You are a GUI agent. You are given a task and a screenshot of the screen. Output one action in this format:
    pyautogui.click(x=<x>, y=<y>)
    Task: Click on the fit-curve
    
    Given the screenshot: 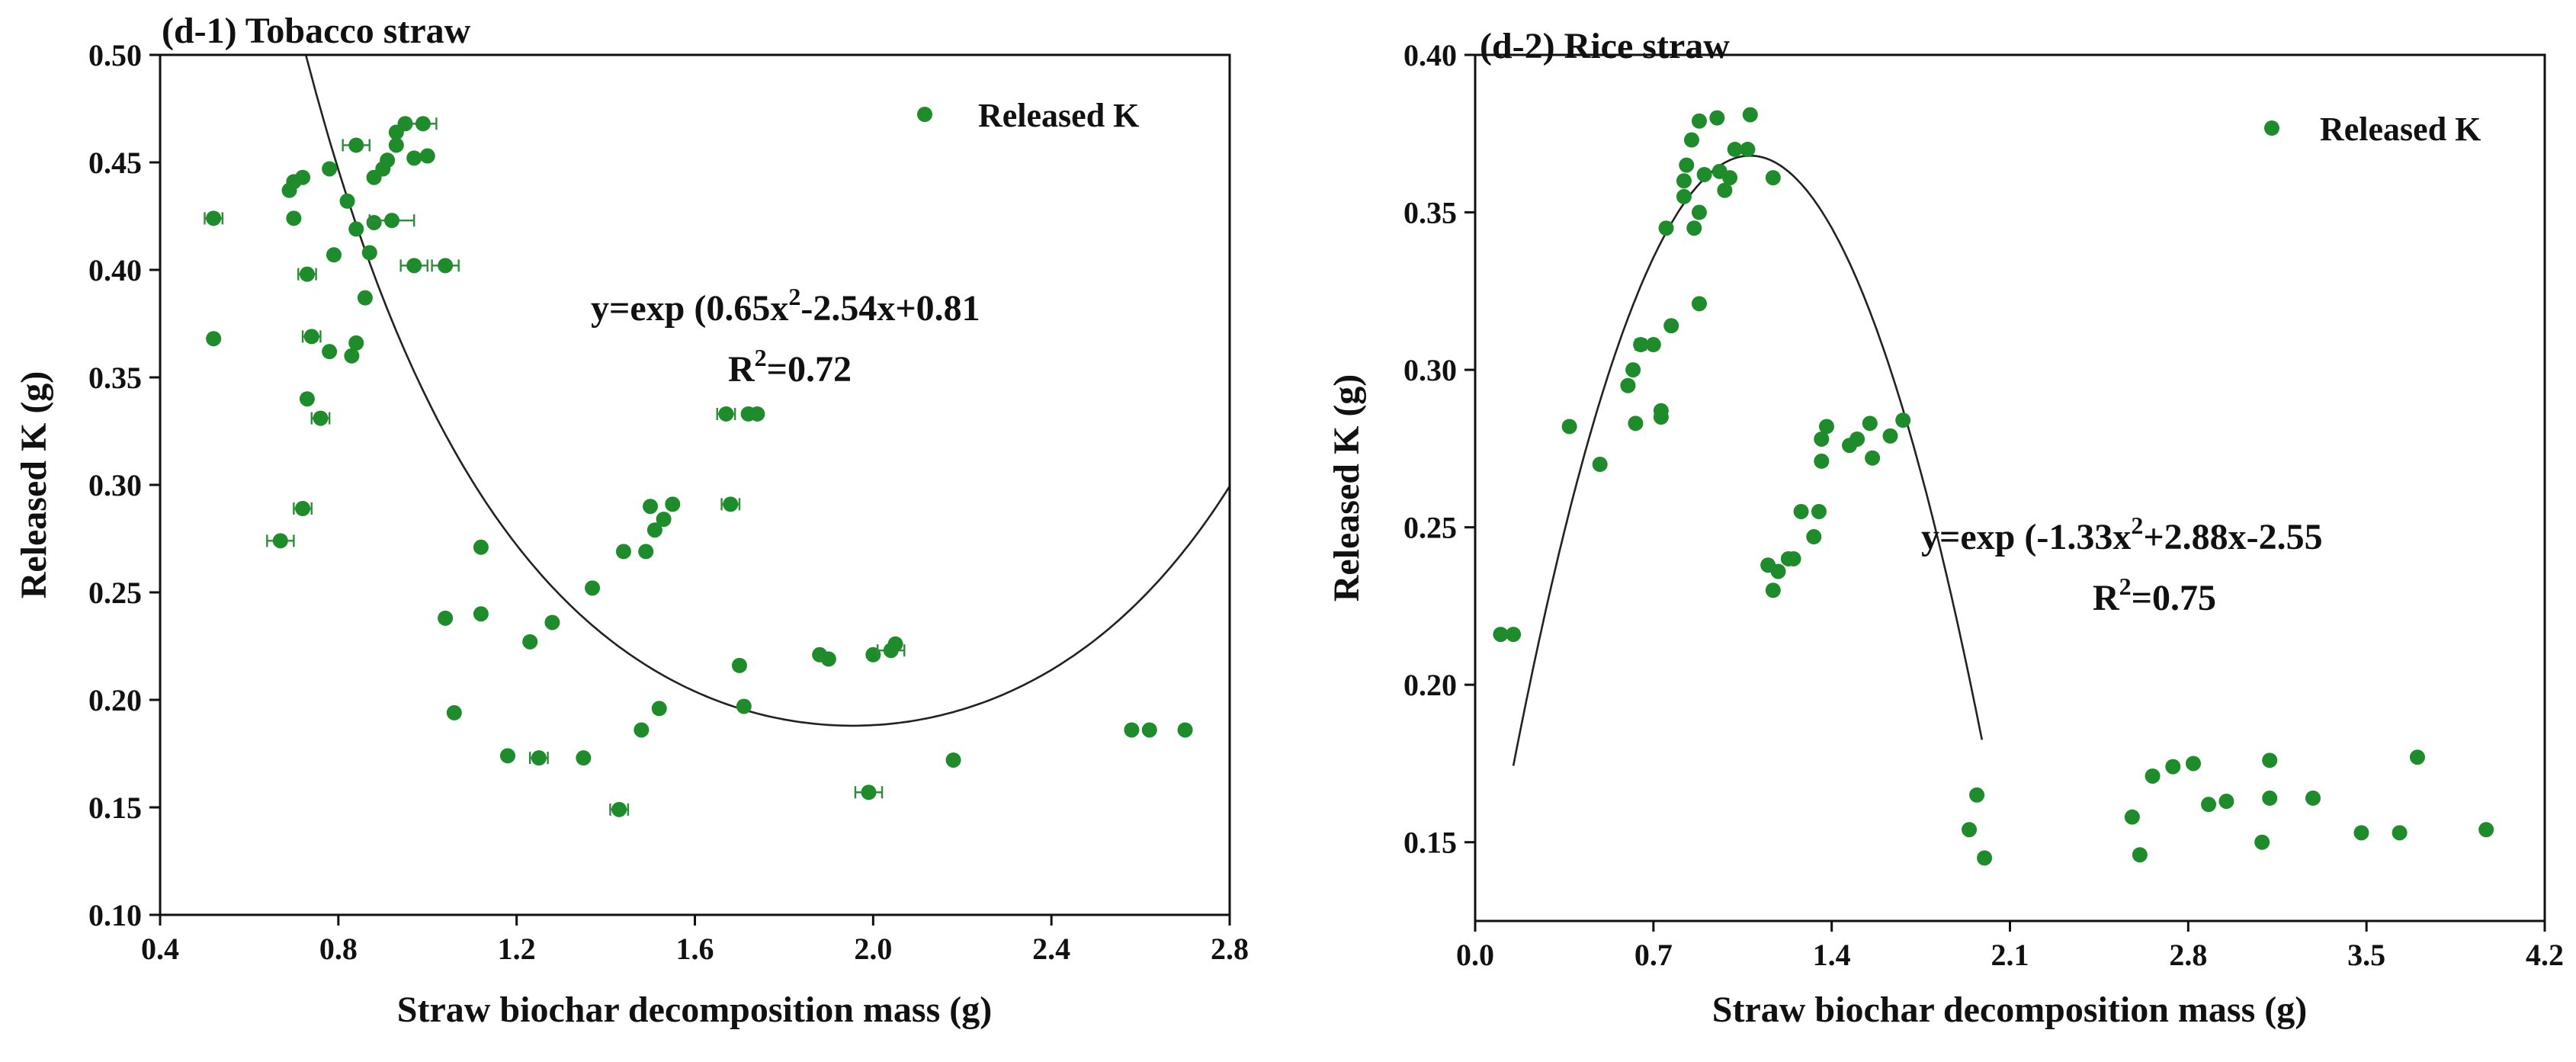 What is the action you would take?
    pyautogui.click(x=1748, y=460)
    